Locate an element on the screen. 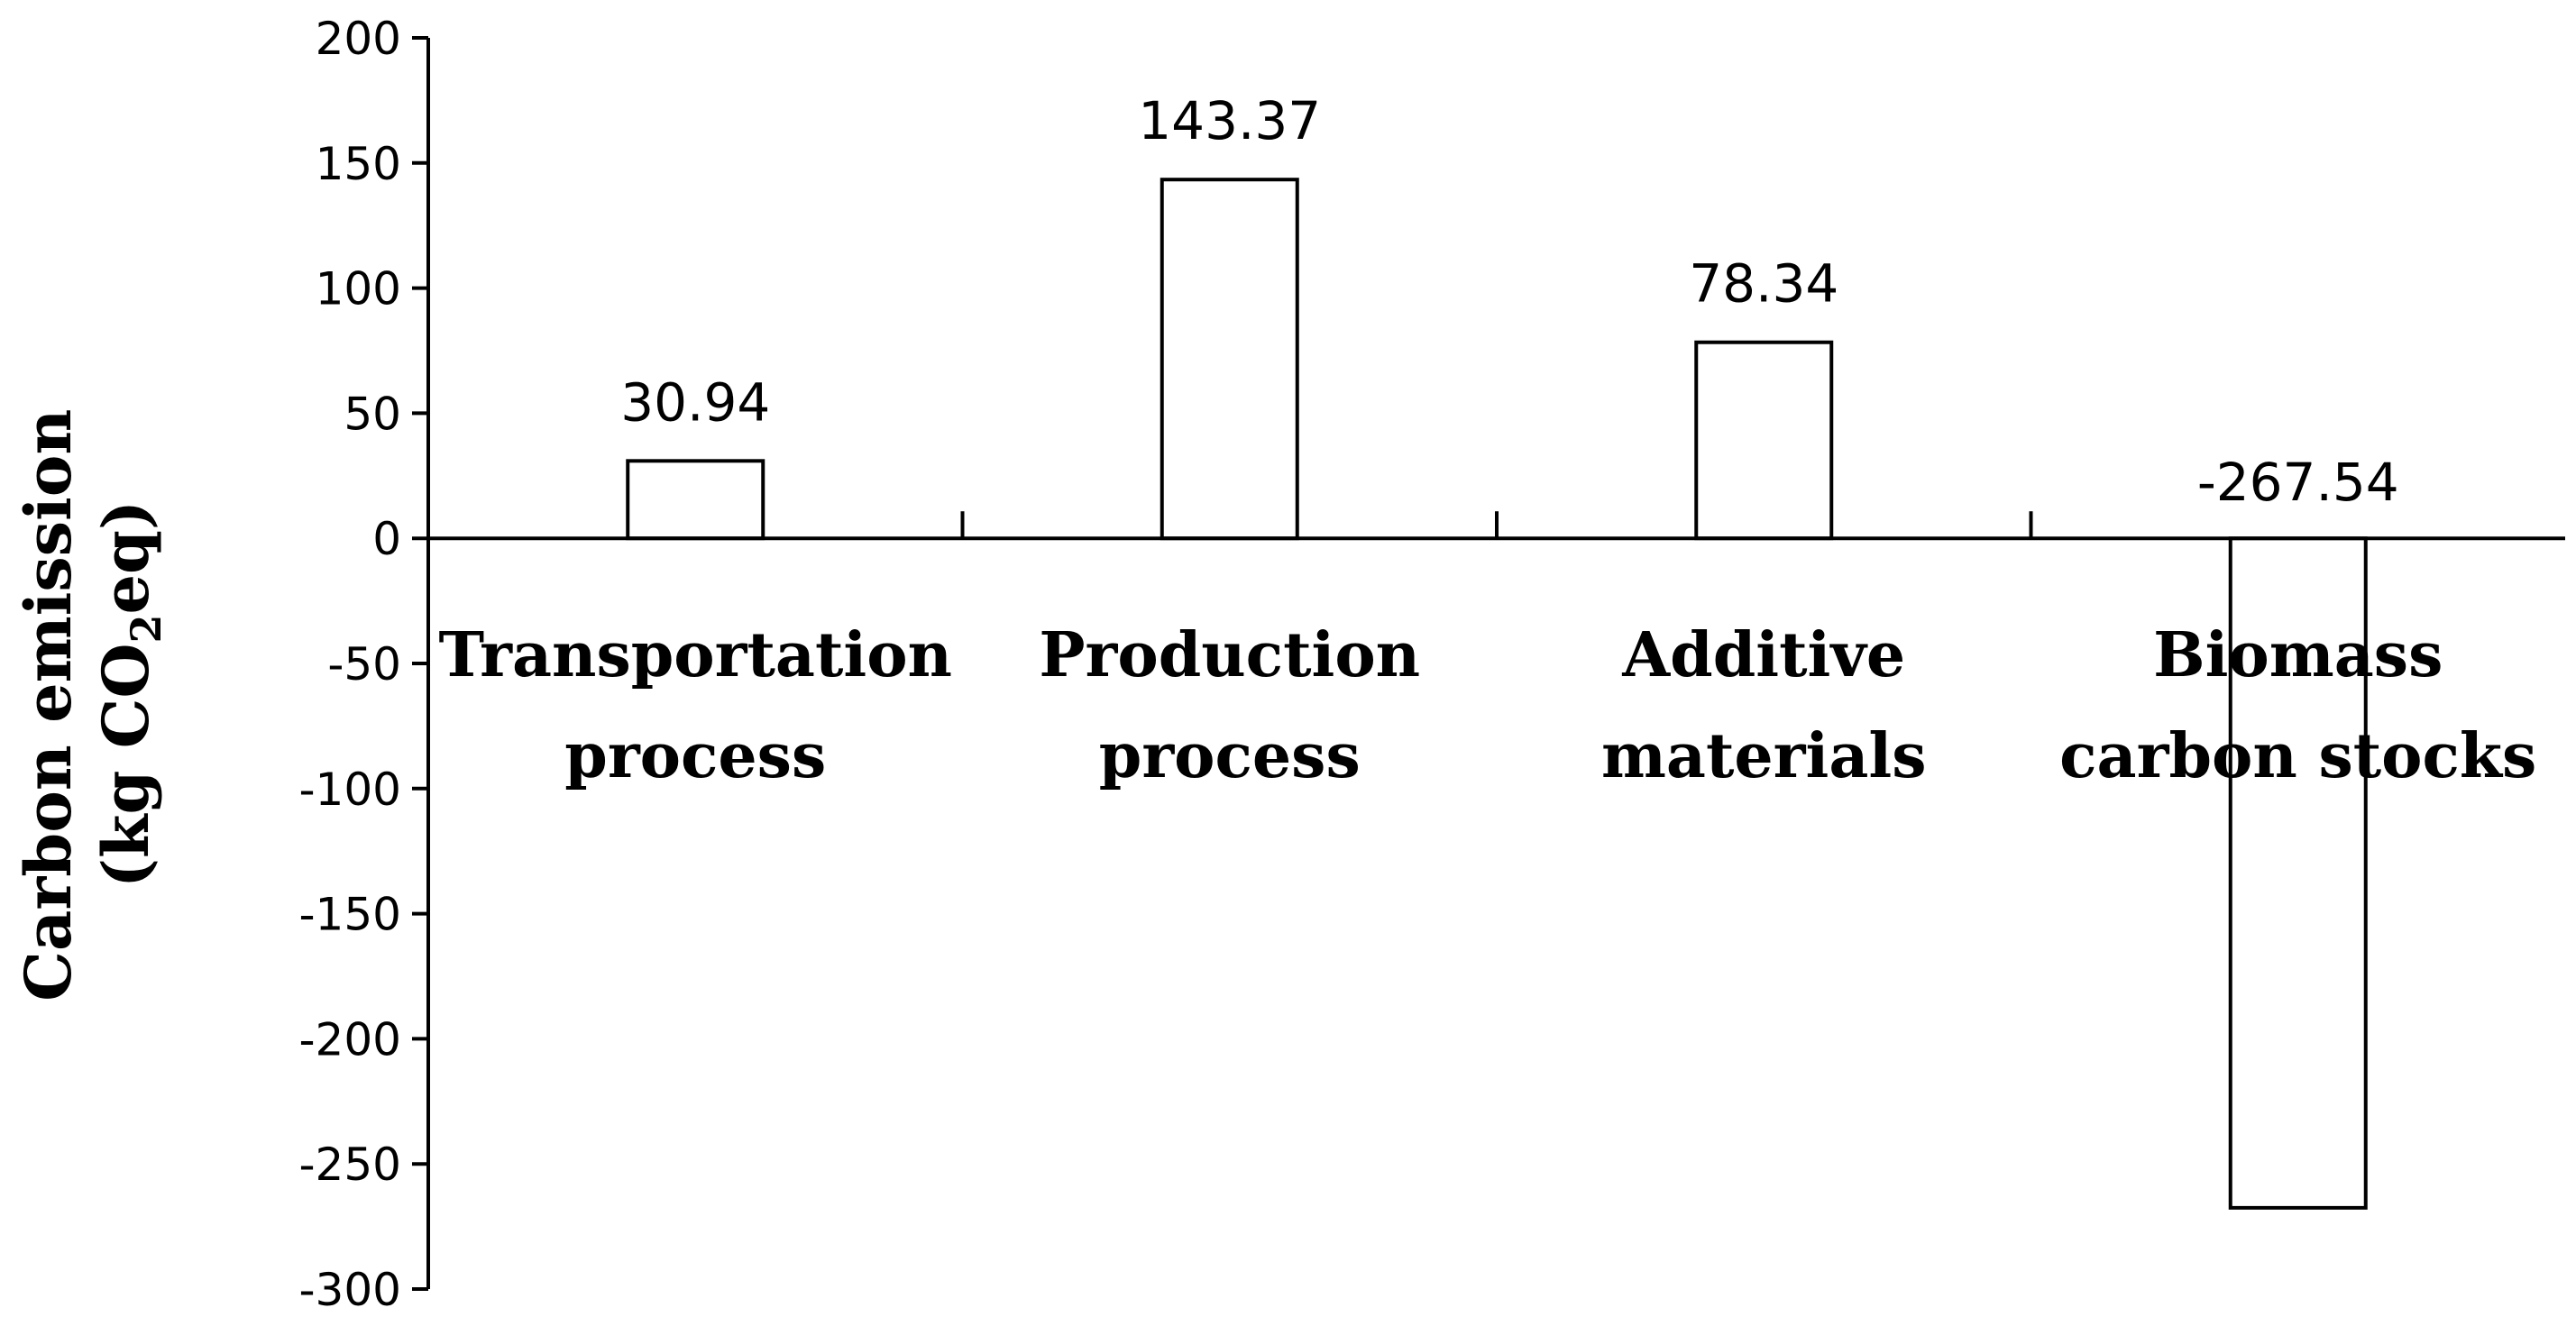  category-label-line: Transportation is located at coordinates (696, 655).